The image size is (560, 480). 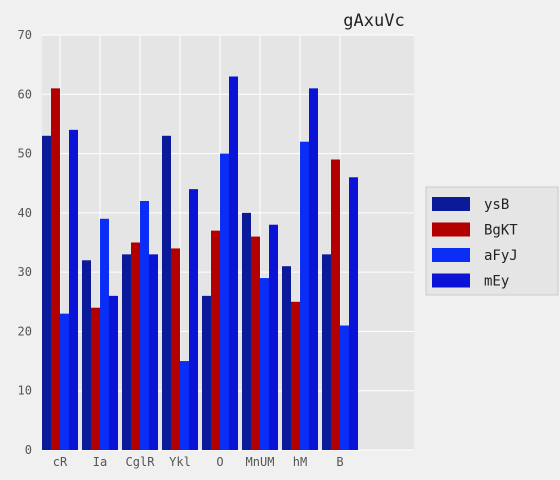 What do you see at coordinates (100, 462) in the screenshot?
I see `x-tick-label: Ia` at bounding box center [100, 462].